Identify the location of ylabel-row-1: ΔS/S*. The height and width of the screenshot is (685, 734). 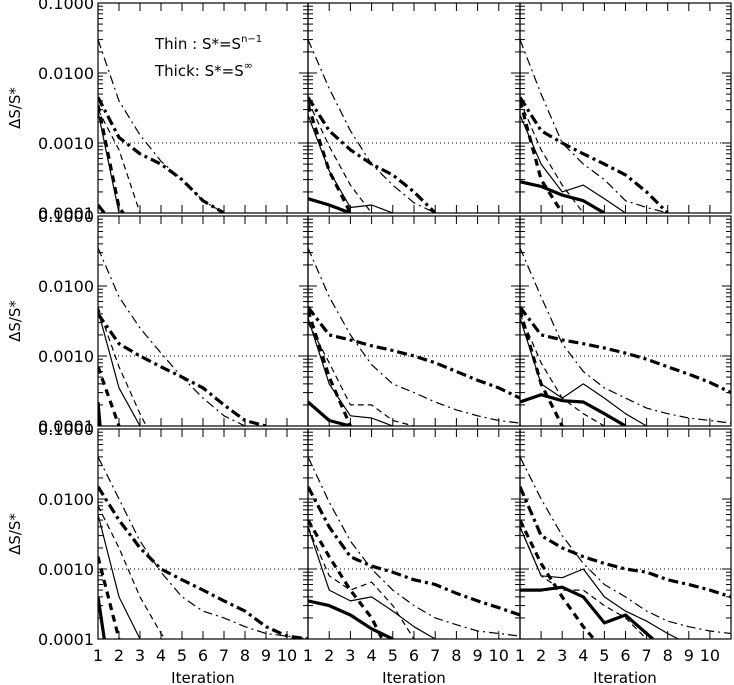
(15, 108).